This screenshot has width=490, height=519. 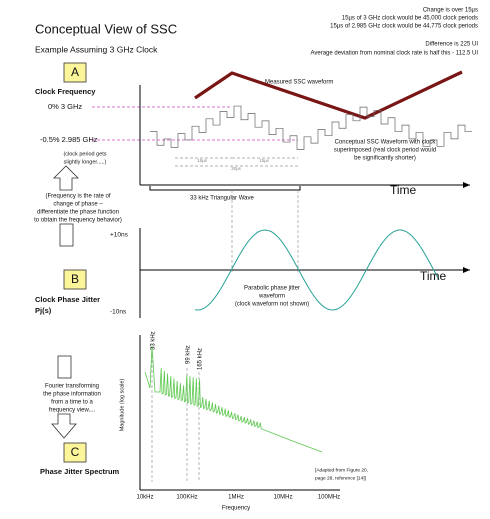 What do you see at coordinates (385, 159) in the screenshot?
I see `waveform-label: be significantly shorter)` at bounding box center [385, 159].